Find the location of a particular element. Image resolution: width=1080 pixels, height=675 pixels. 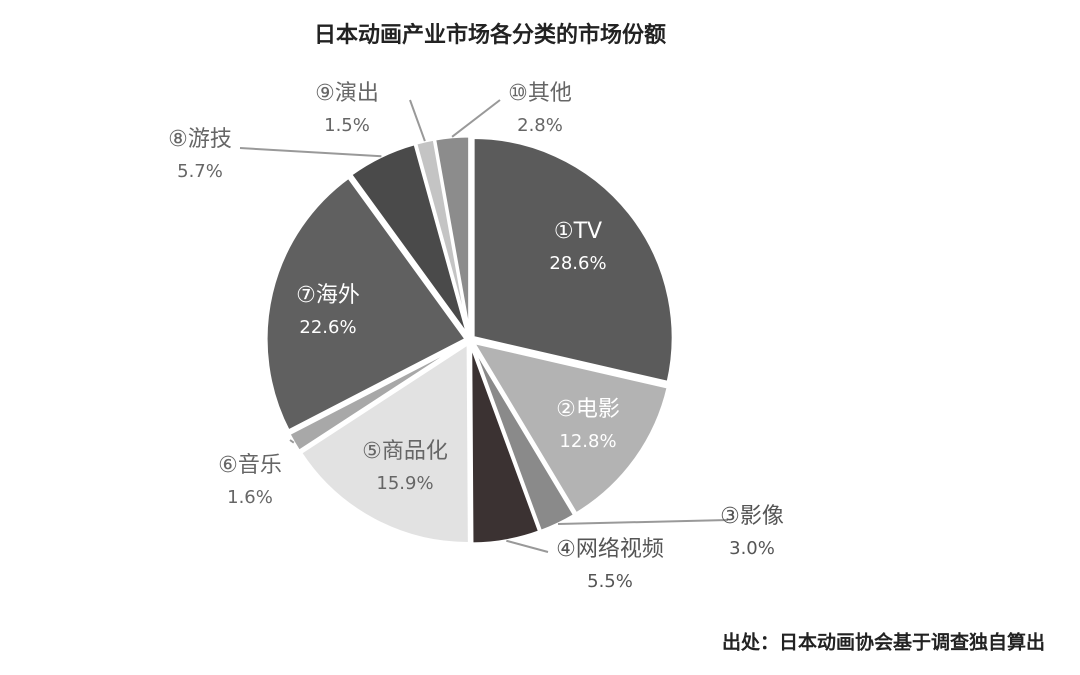

slice-label: ②电影 is located at coordinates (588, 409).